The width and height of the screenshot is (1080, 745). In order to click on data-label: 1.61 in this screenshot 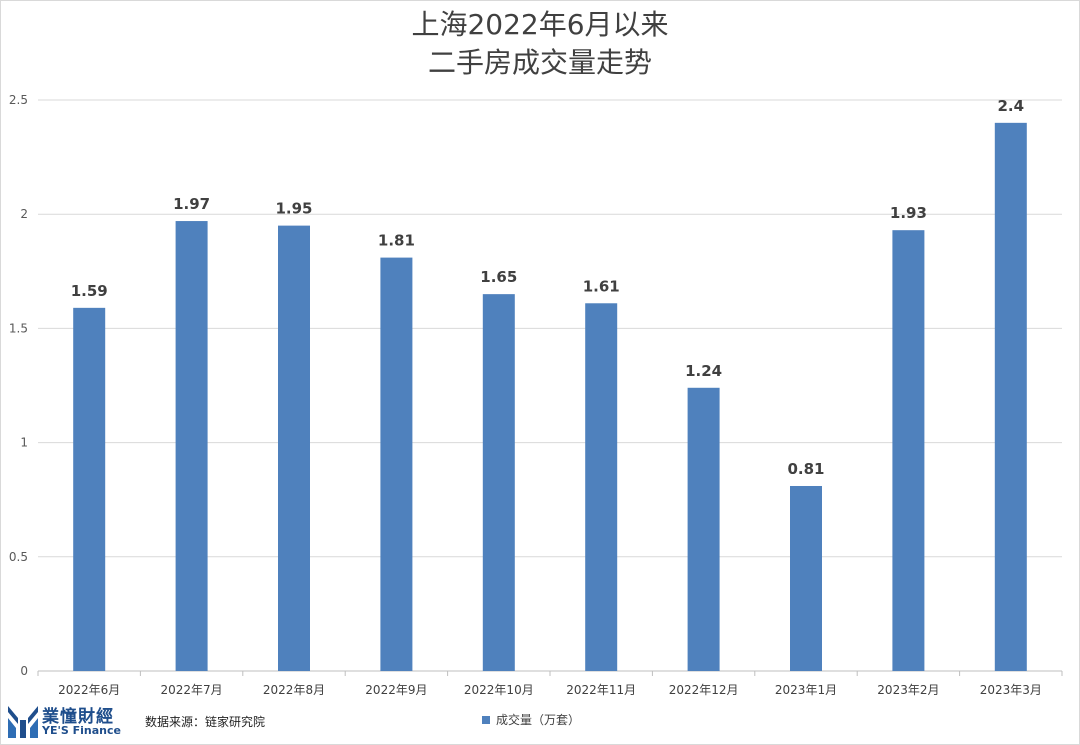, I will do `click(601, 286)`.